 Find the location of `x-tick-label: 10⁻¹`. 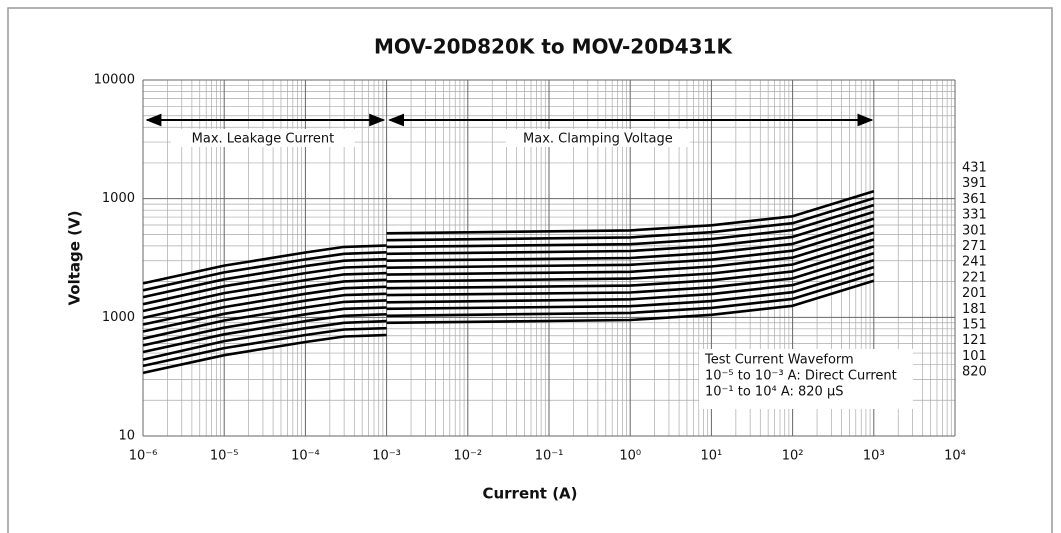

x-tick-label: 10⁻¹ is located at coordinates (549, 456).